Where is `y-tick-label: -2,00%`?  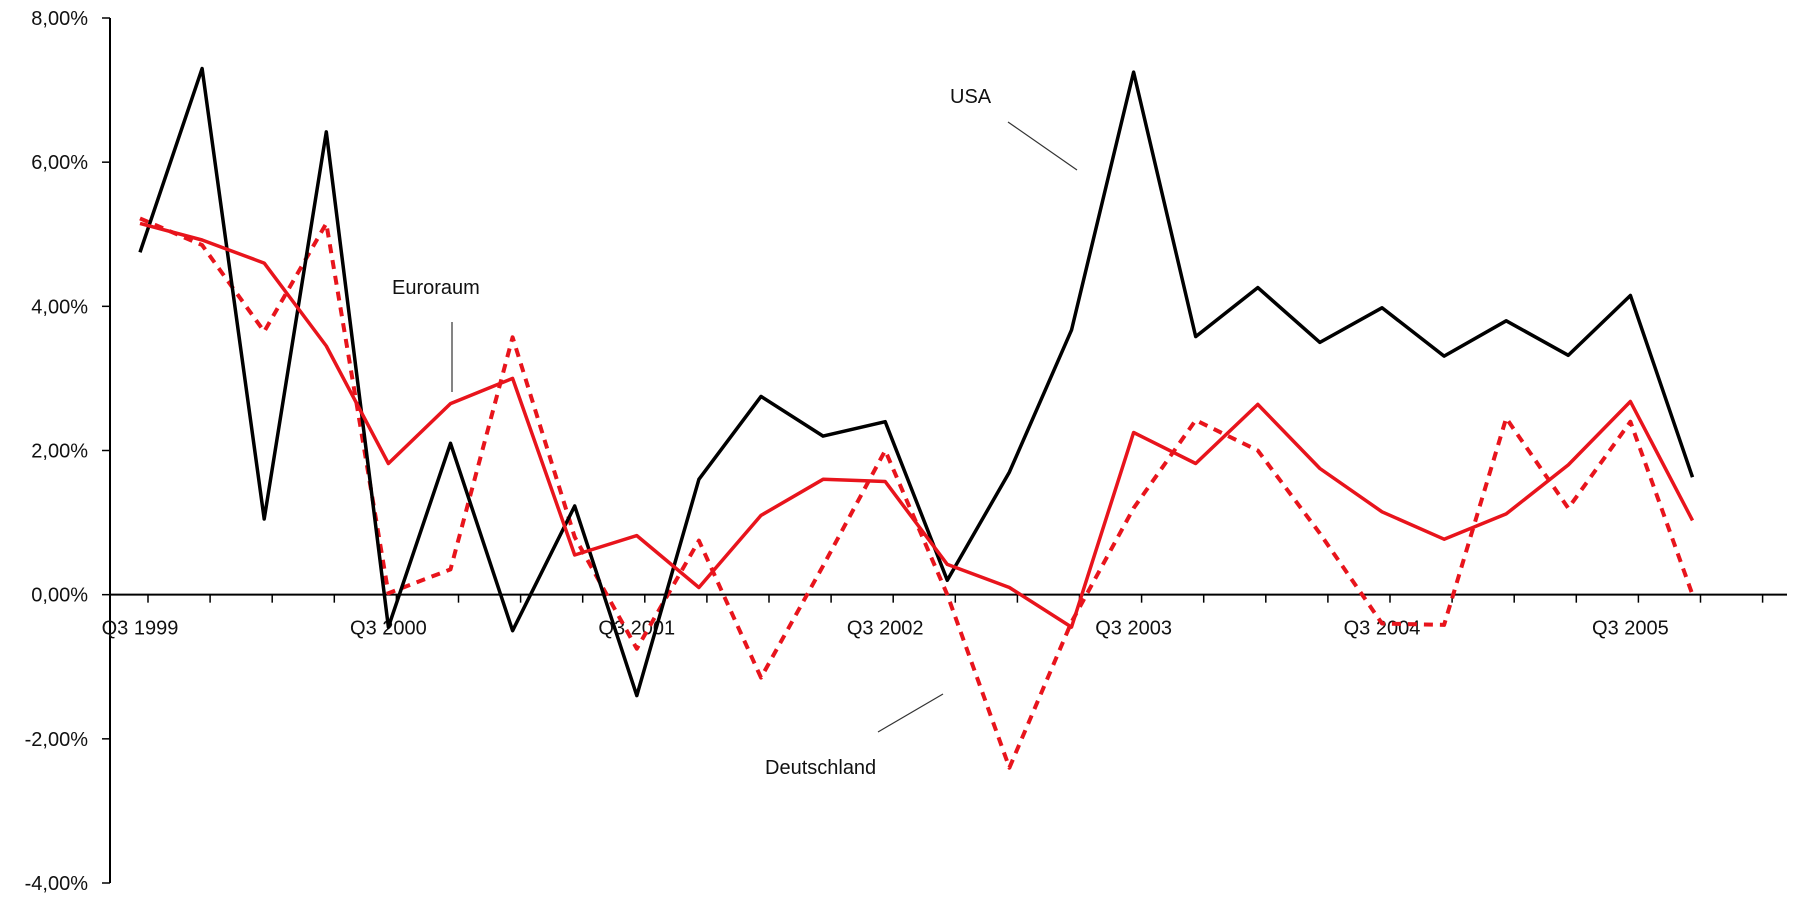 y-tick-label: -2,00% is located at coordinates (57, 740).